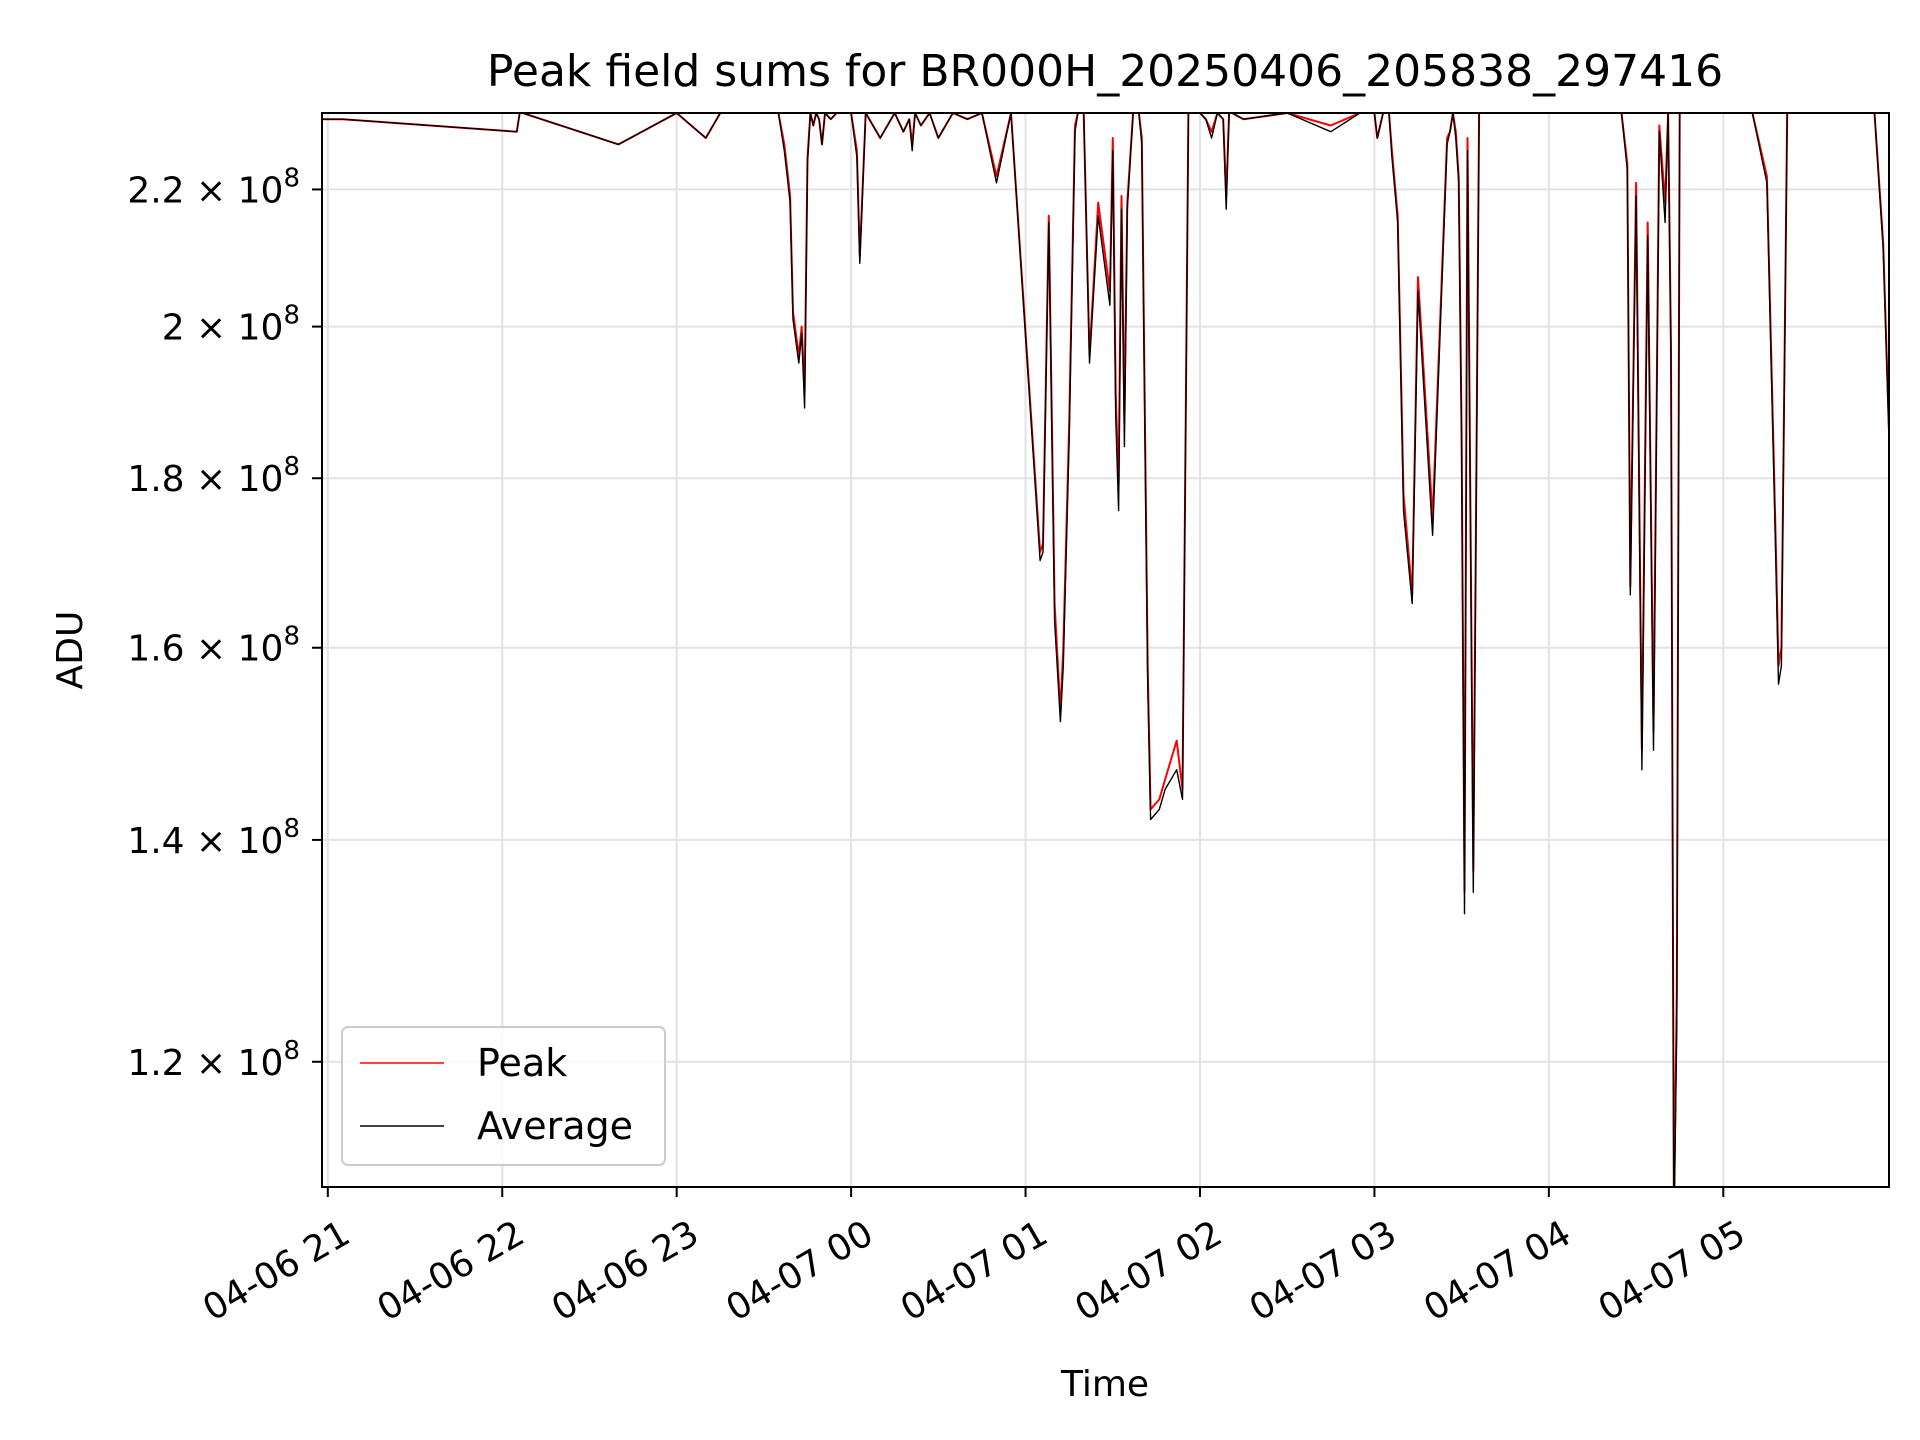 The width and height of the screenshot is (1920, 1440). What do you see at coordinates (522, 1063) in the screenshot?
I see `legend-label-peak: Peak` at bounding box center [522, 1063].